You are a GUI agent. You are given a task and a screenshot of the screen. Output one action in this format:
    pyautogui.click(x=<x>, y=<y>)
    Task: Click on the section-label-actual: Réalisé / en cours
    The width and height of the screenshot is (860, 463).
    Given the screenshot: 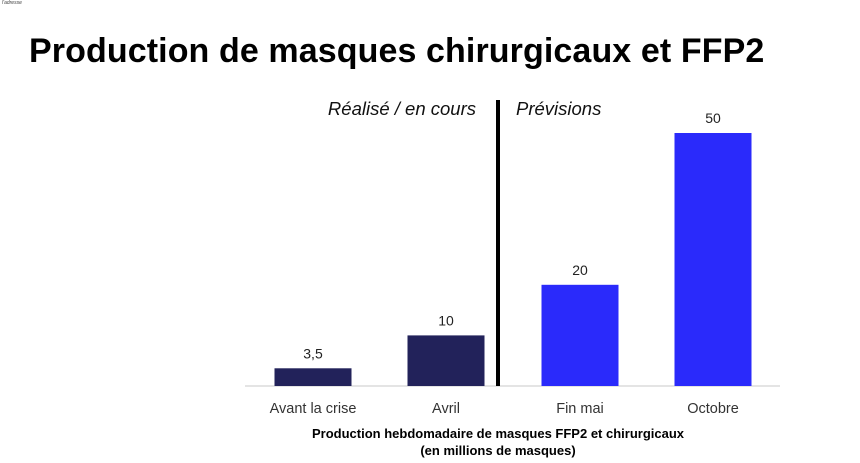 What is the action you would take?
    pyautogui.click(x=402, y=108)
    